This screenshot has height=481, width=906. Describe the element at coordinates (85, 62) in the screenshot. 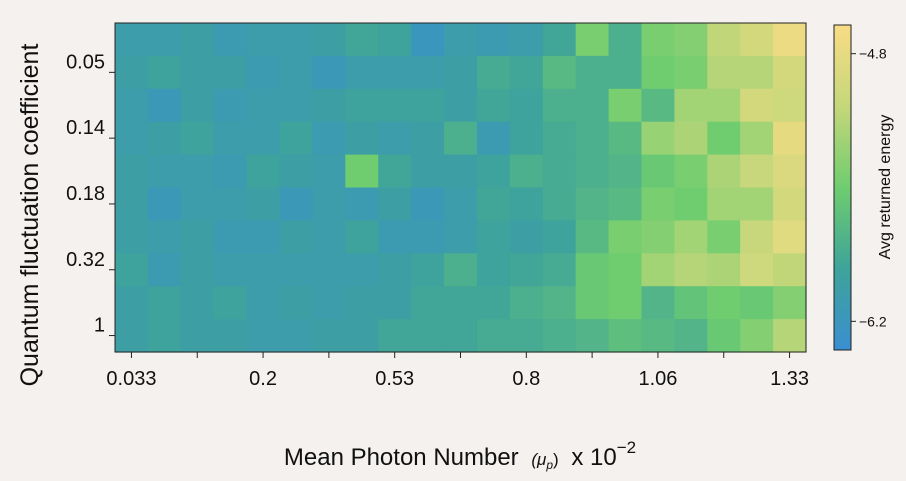

I see `y-tick-label: 0.05` at that location.